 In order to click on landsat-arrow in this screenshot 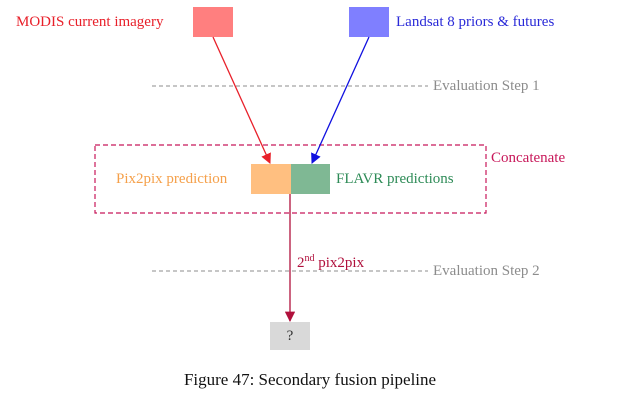, I will do `click(340, 100)`.